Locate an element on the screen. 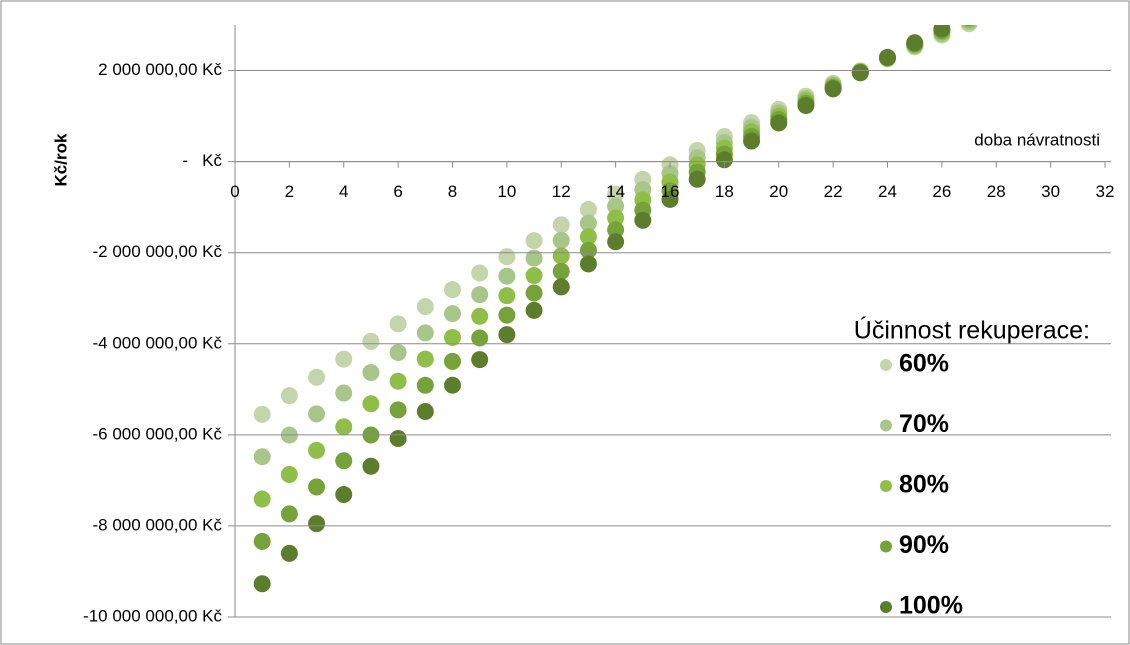 The width and height of the screenshot is (1130, 645). y-tick-label: -10 000 000,00 Kč is located at coordinates (152, 615).